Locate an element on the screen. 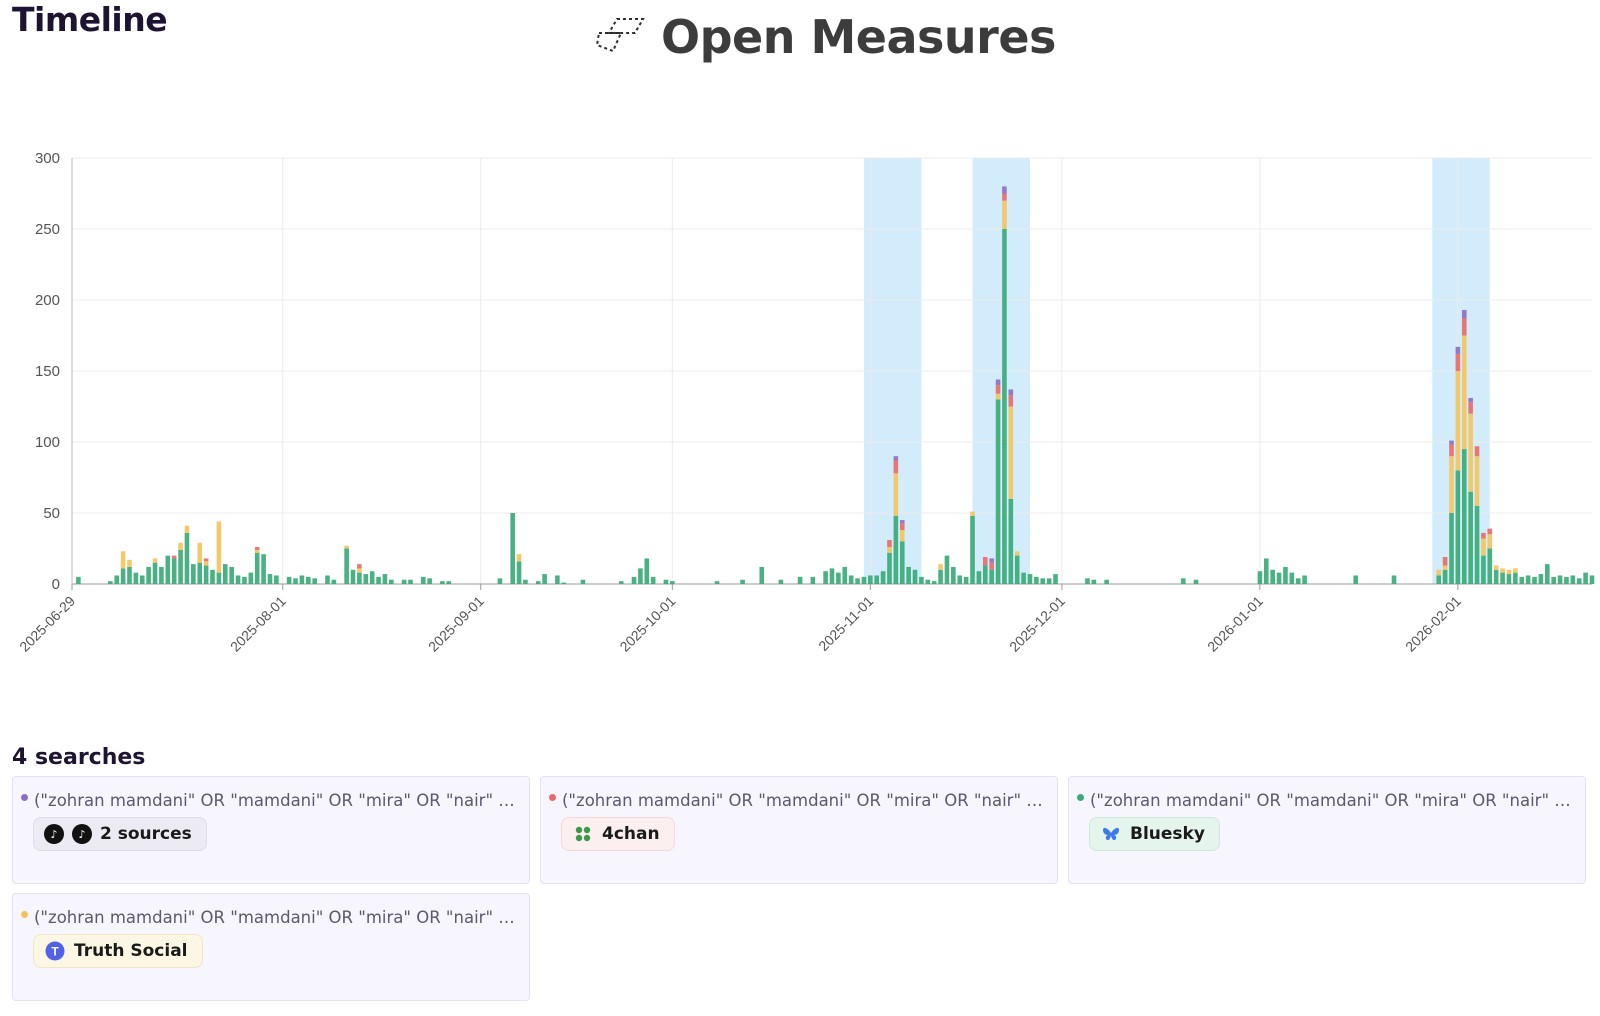  x-tick-label: 2026-01-01 is located at coordinates (1235, 624).